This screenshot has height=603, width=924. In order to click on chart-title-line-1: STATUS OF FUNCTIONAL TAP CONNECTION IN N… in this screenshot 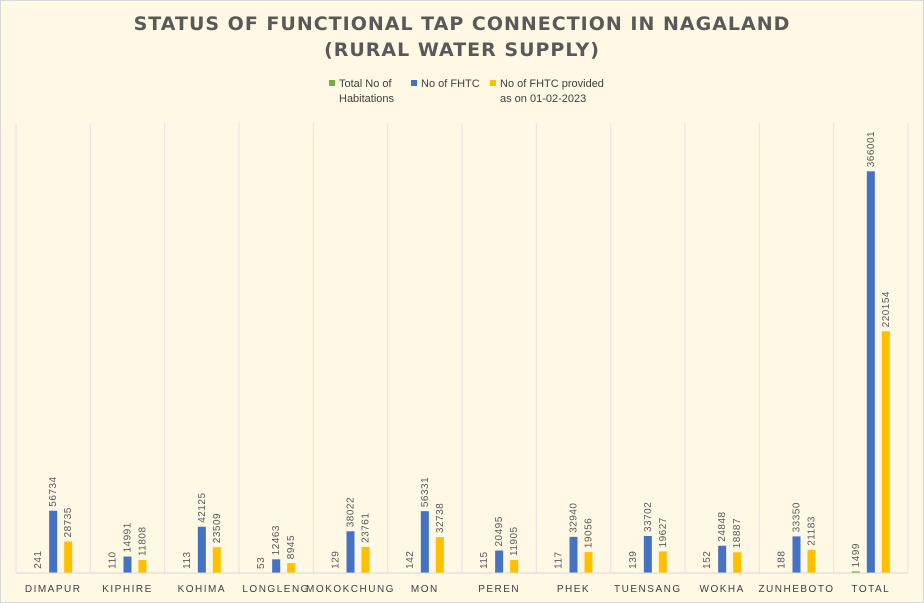, I will do `click(462, 24)`.